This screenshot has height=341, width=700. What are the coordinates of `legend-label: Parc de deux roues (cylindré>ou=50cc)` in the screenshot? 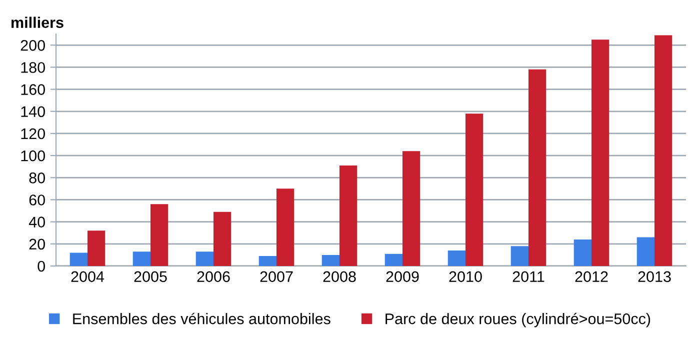 It's located at (518, 320).